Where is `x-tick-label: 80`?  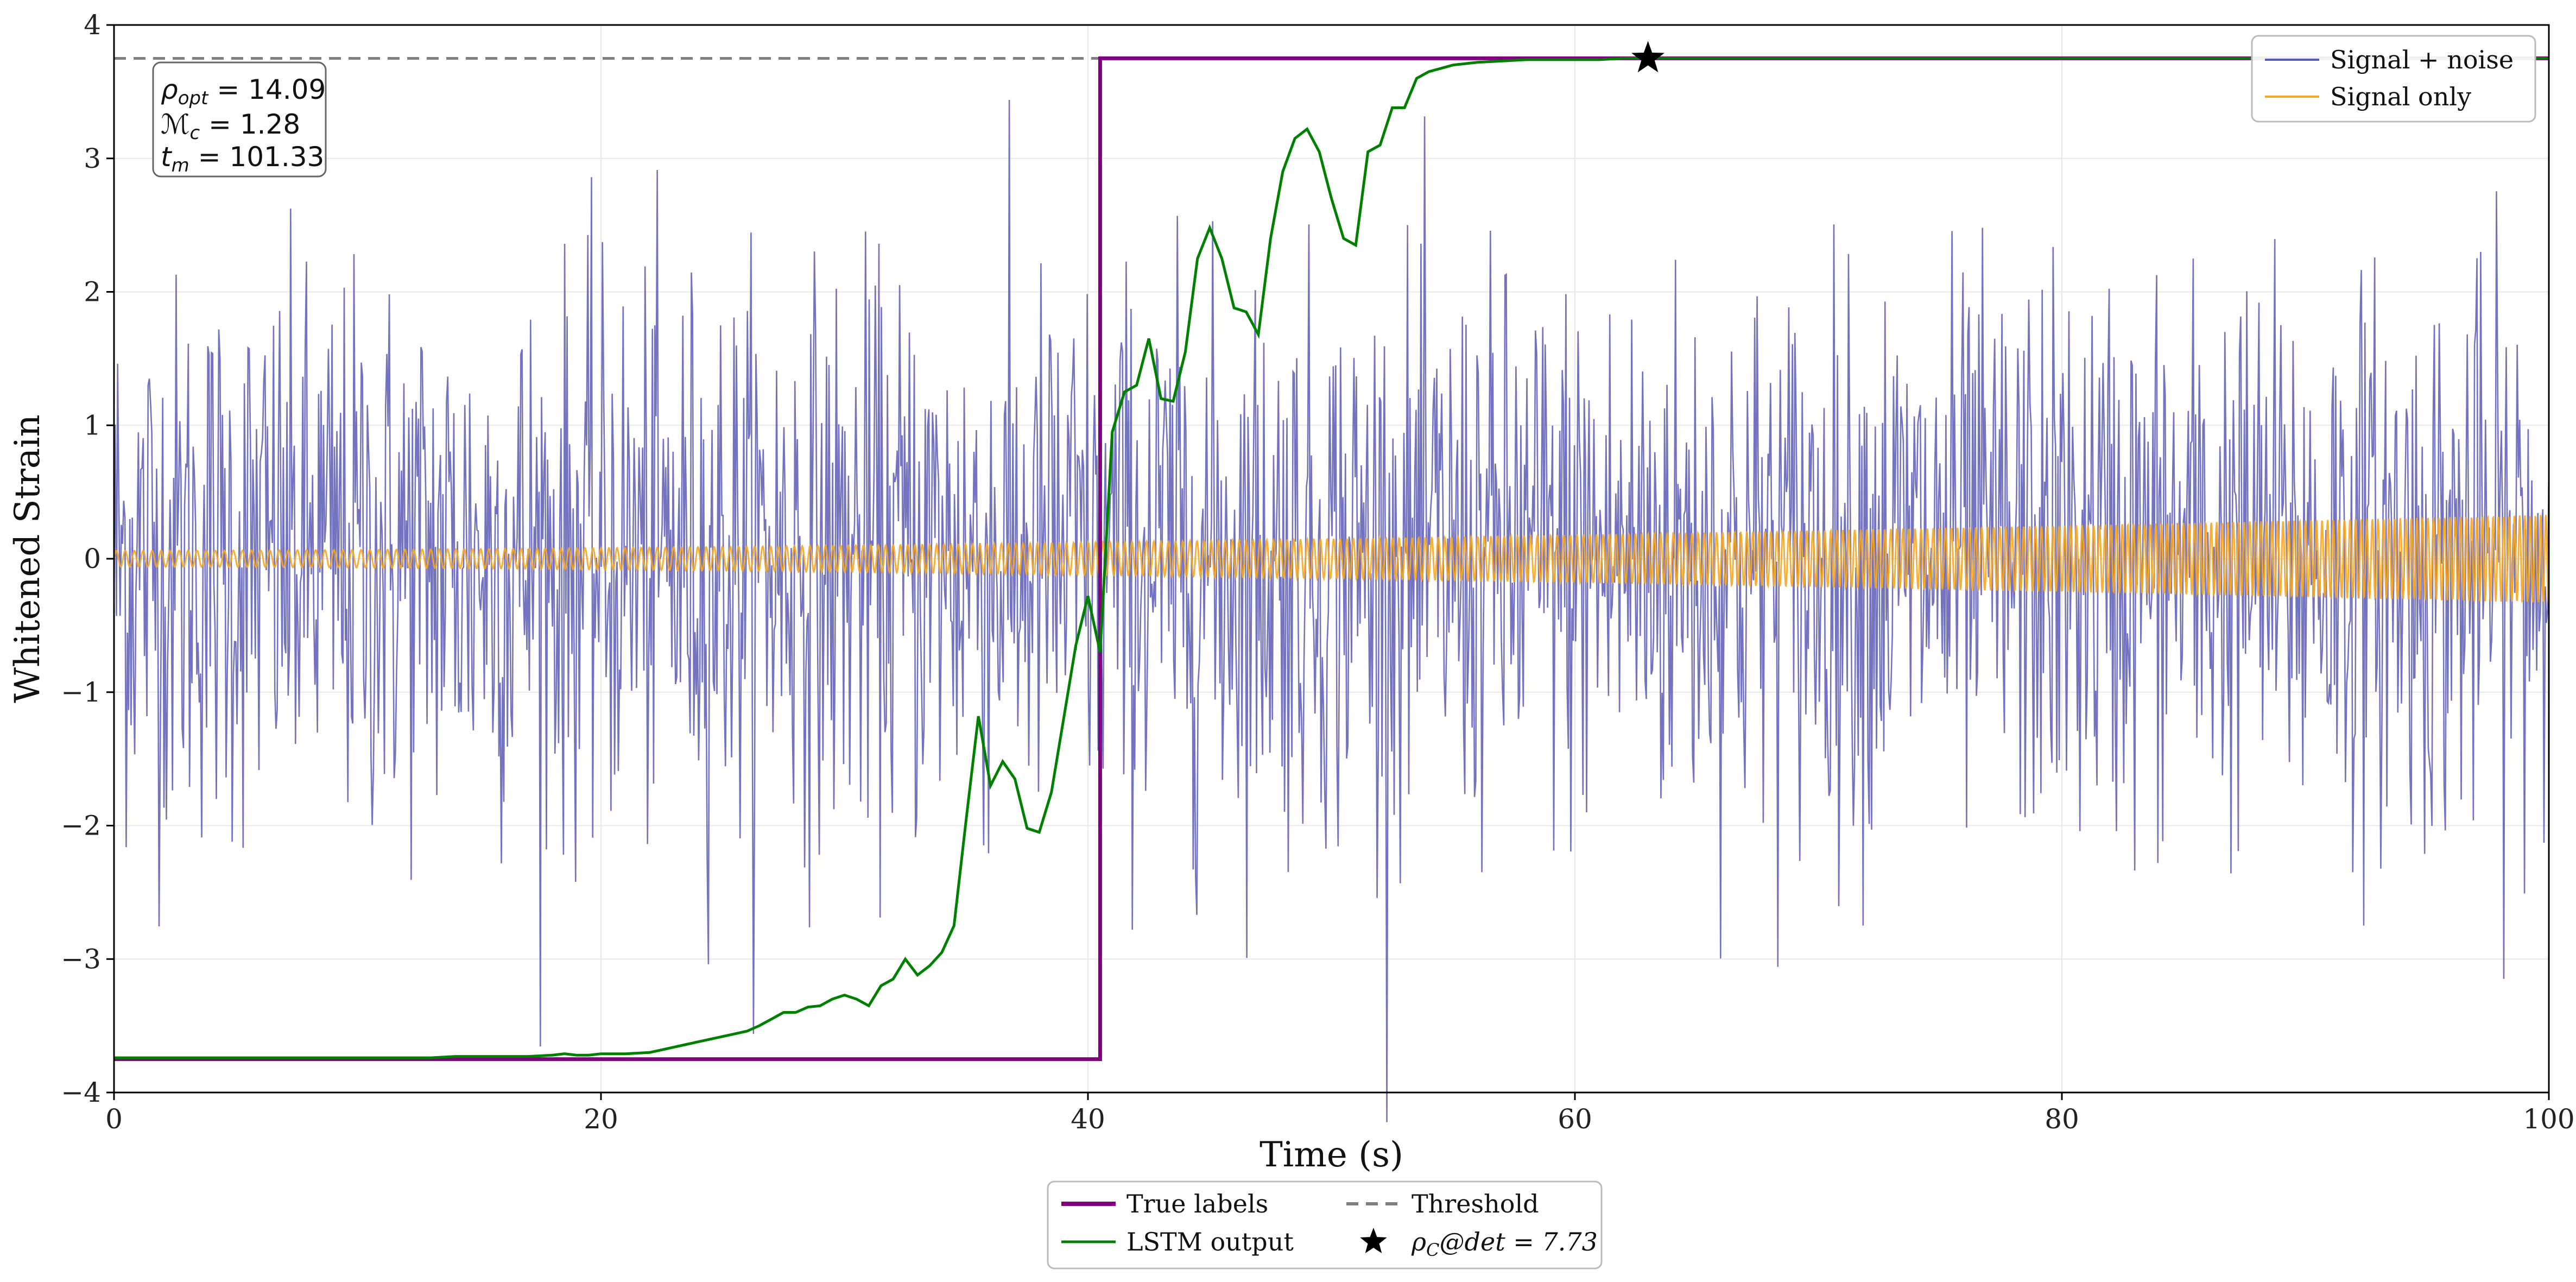 x-tick-label: 80 is located at coordinates (2062, 1119).